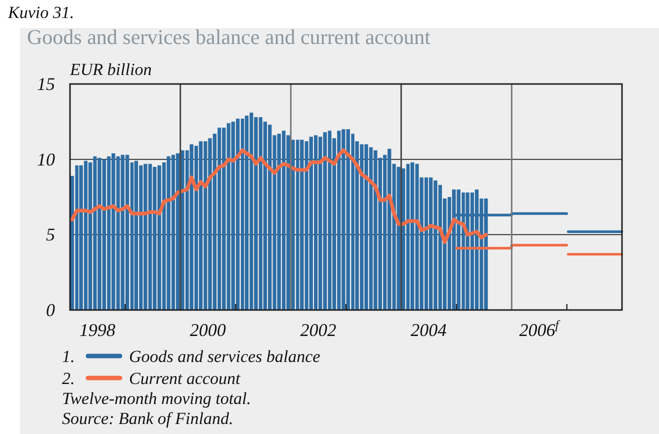  I want to click on source-note: Source: Bank of Finland., so click(148, 418).